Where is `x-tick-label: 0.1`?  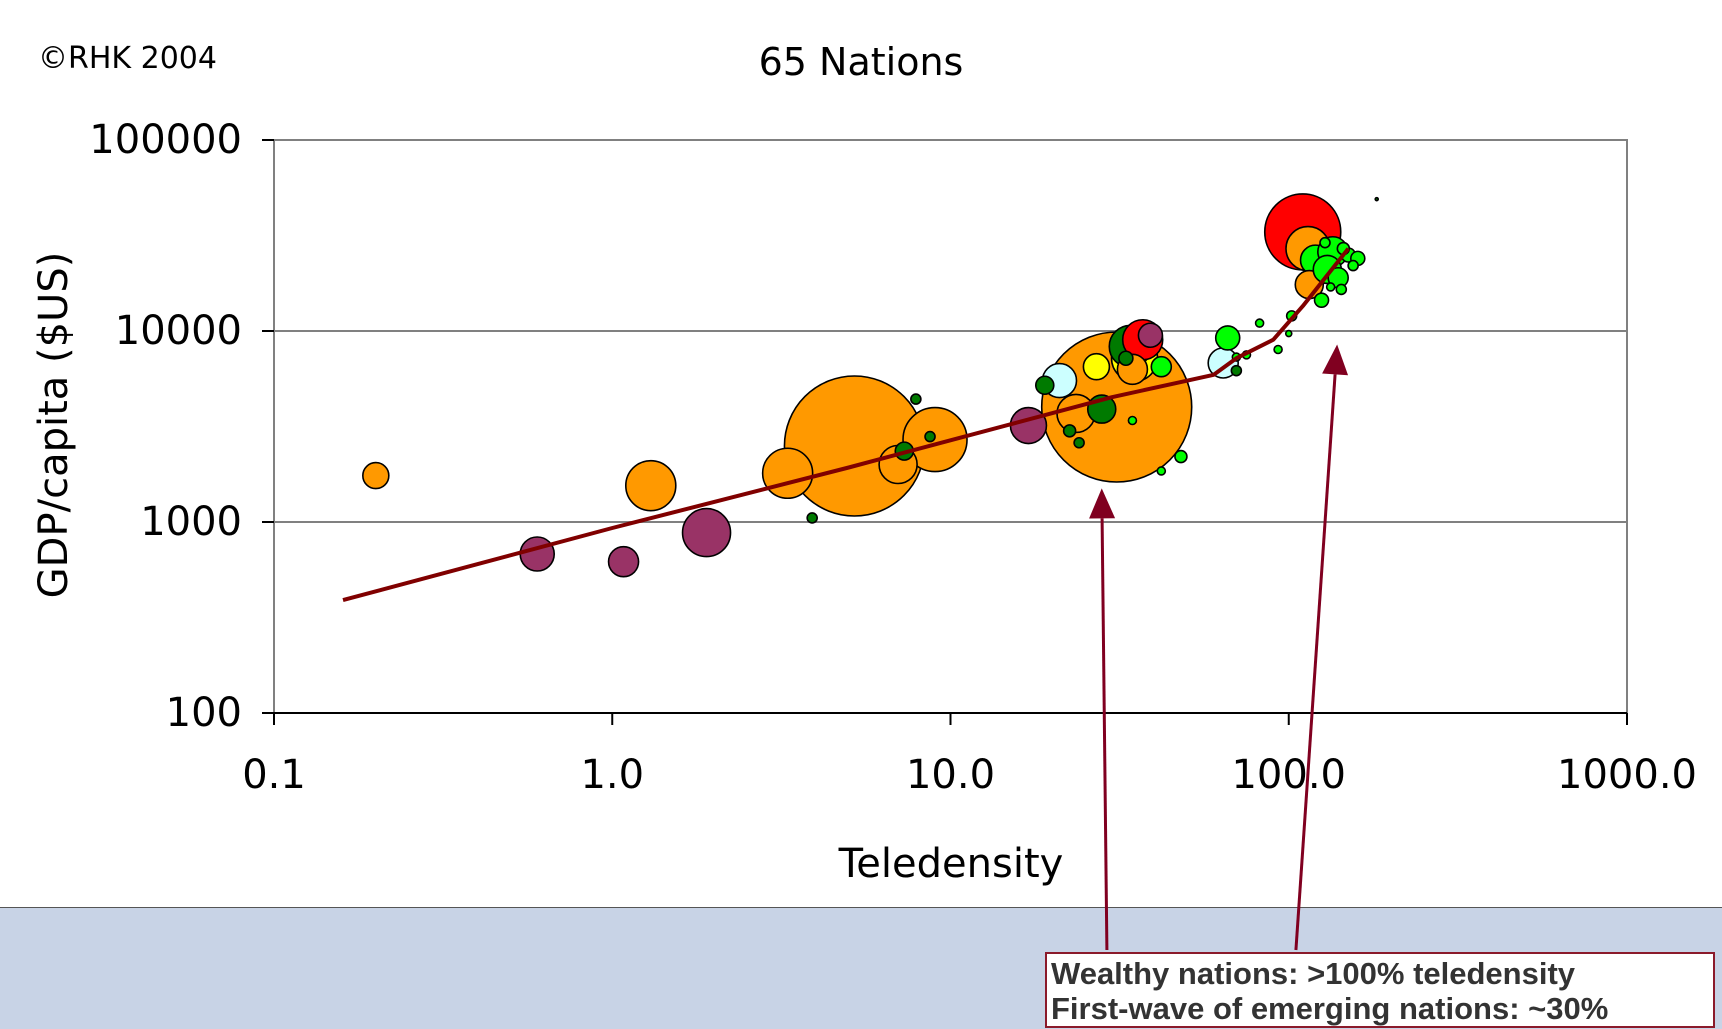
x-tick-label: 0.1 is located at coordinates (274, 775).